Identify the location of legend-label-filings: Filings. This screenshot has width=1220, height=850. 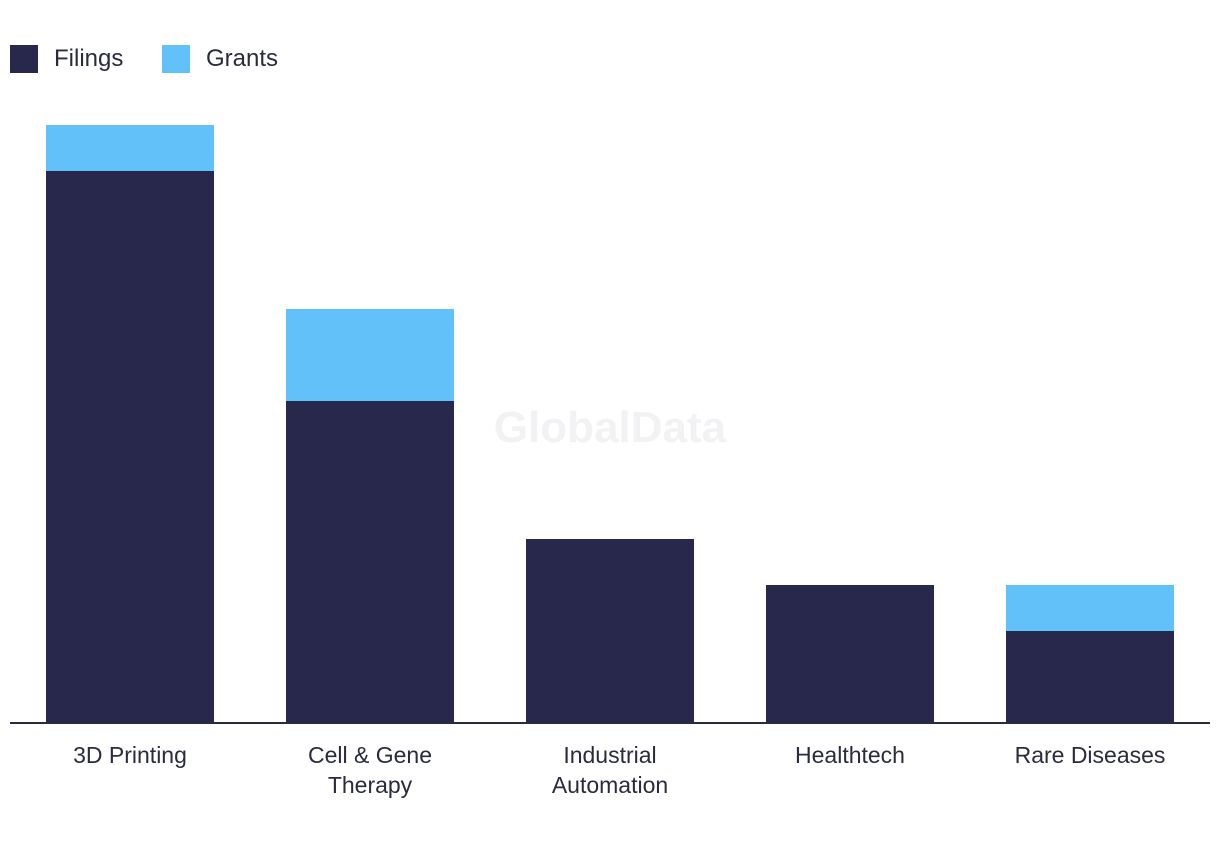
(88, 58).